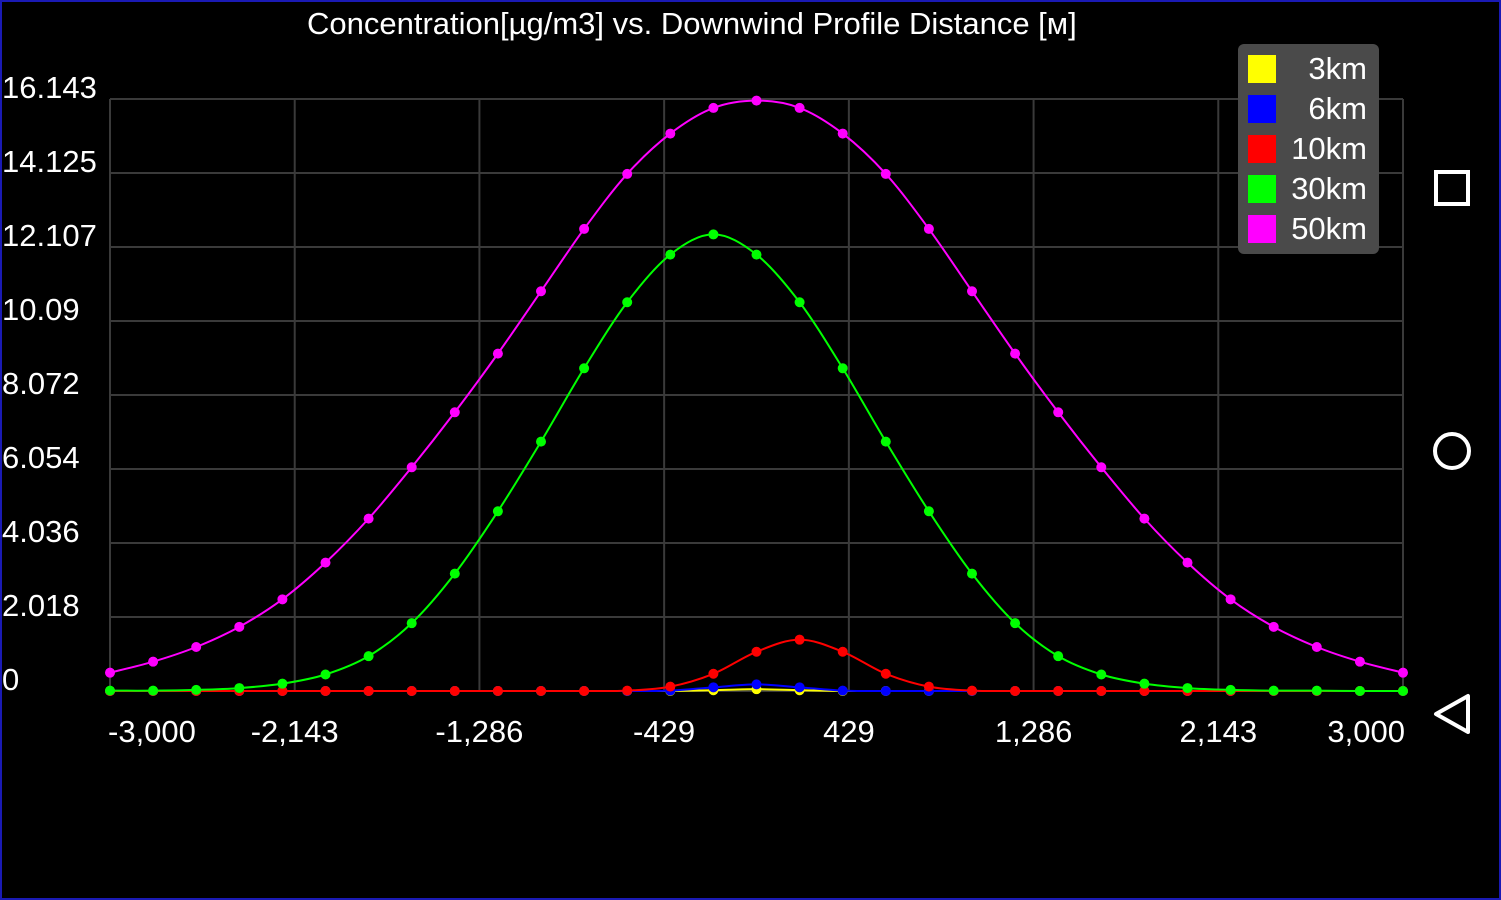  I want to click on y-tick-label: 6.054, so click(41, 457).